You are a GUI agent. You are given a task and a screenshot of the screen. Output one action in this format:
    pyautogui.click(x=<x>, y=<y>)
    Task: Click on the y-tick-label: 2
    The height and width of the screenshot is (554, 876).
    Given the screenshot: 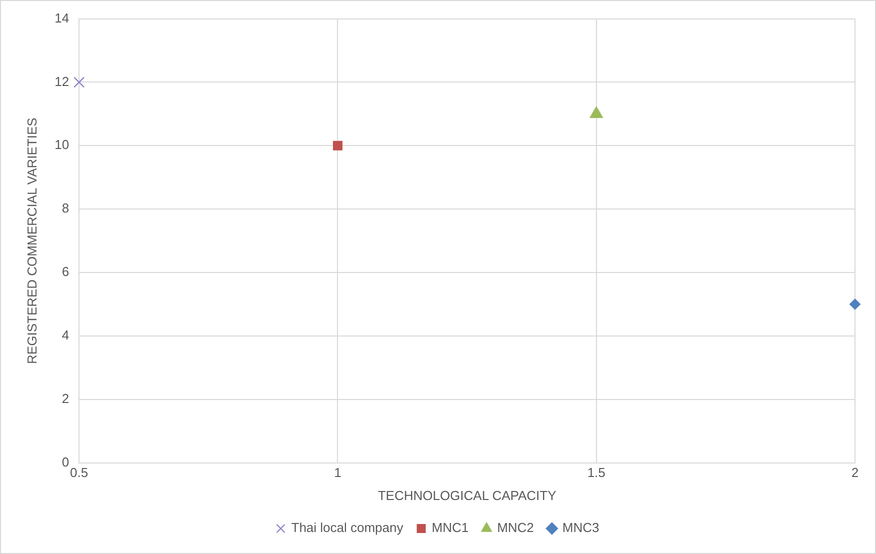 What is the action you would take?
    pyautogui.click(x=66, y=398)
    